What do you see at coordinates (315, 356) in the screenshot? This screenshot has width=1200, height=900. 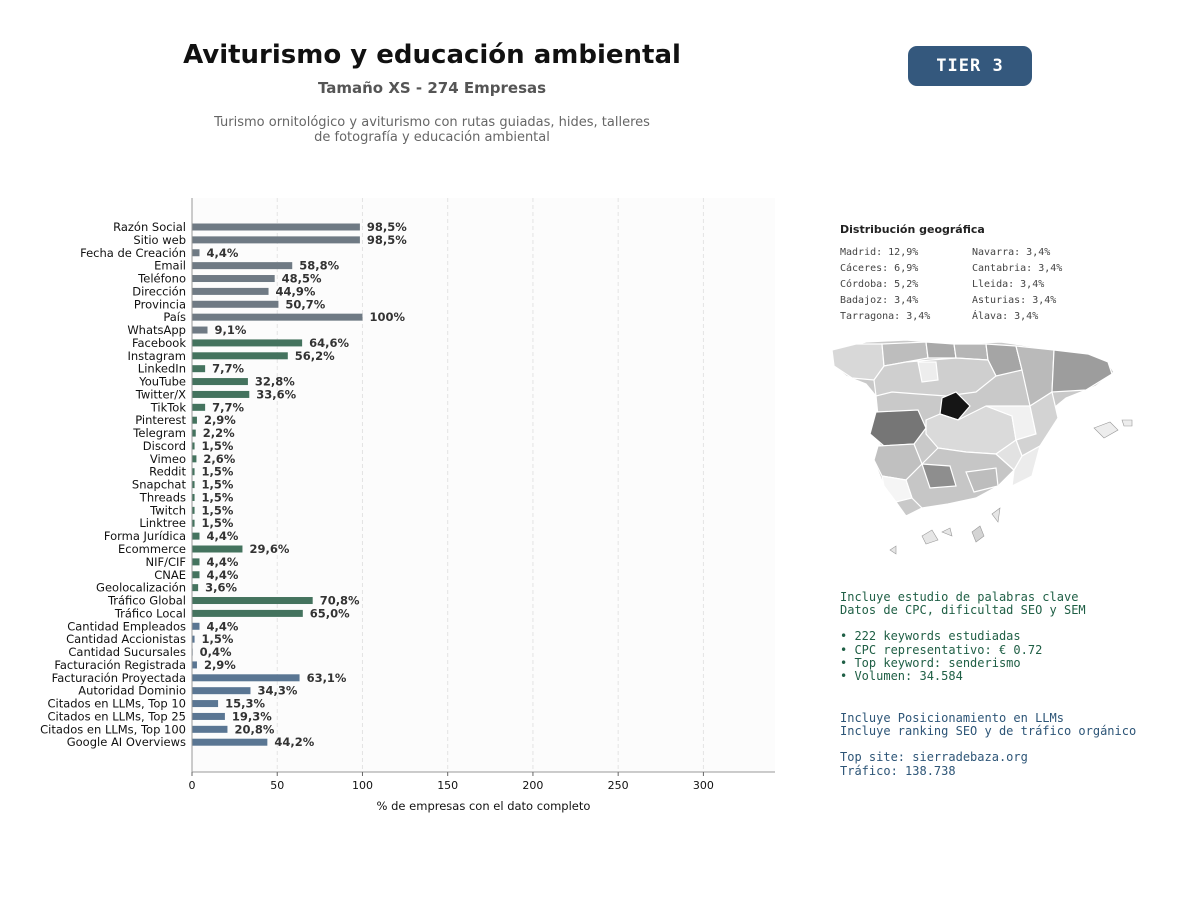 I see `value-label: 56,2%` at bounding box center [315, 356].